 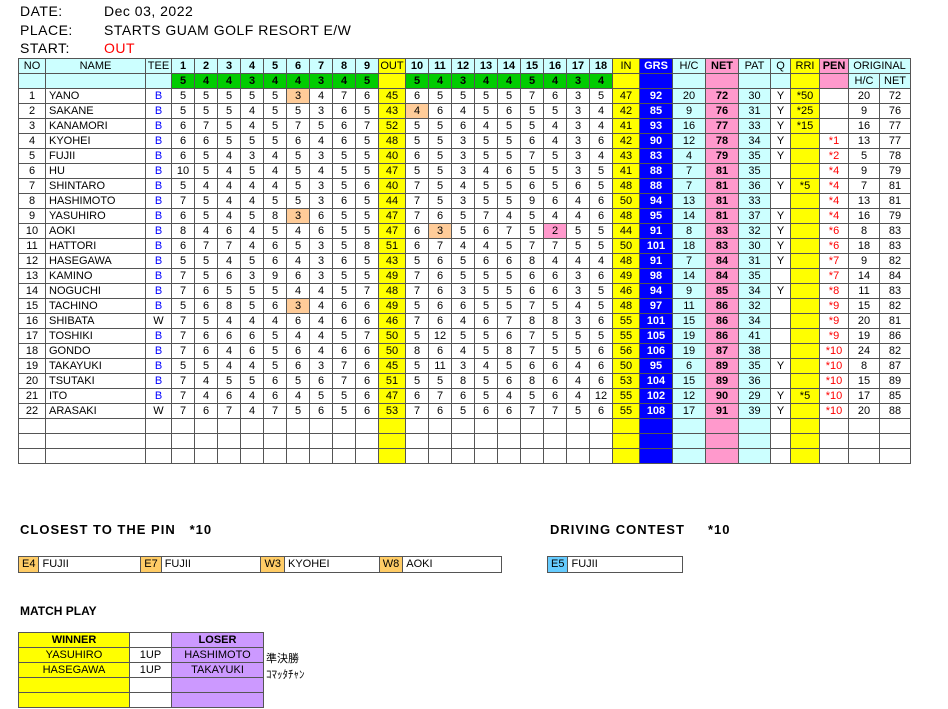 I want to click on player-hc: 7, so click(x=689, y=261).